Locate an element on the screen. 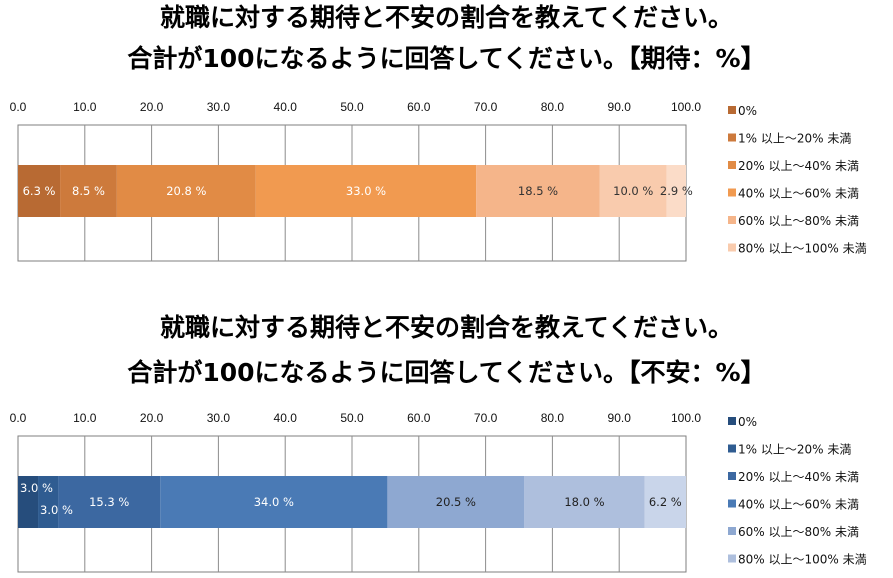  data-label: 2.9 % is located at coordinates (676, 191).